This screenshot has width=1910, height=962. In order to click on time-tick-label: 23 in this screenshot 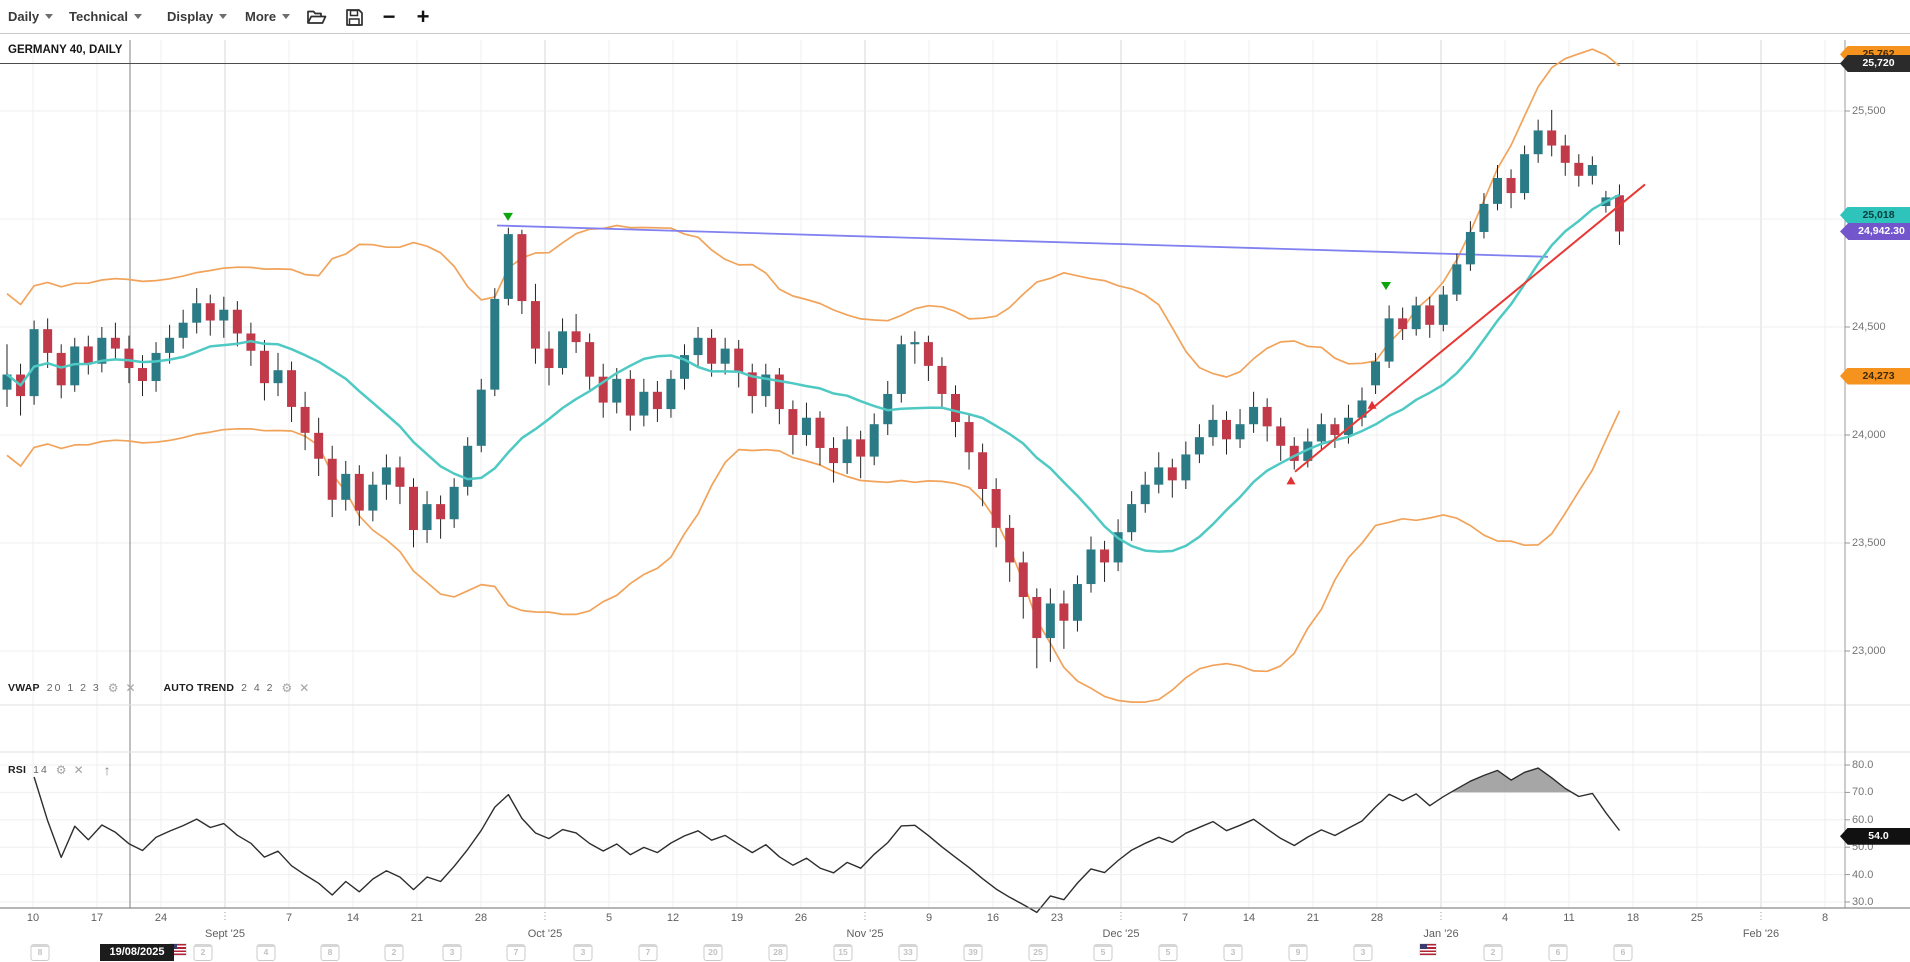, I will do `click(1057, 918)`.